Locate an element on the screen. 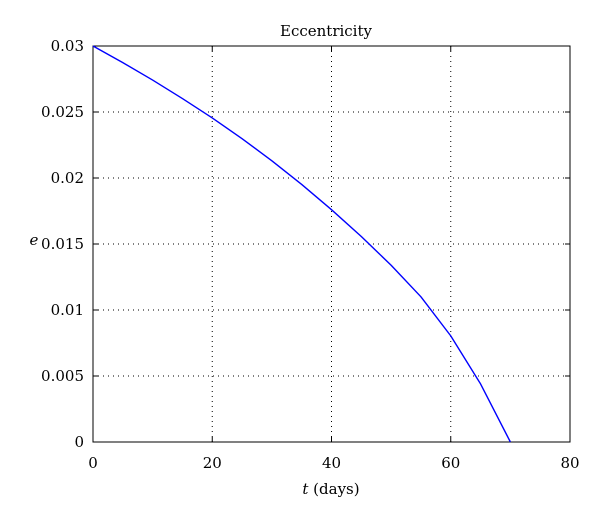 The image size is (600, 517). y-tick-label: 0.025 is located at coordinates (62, 112).